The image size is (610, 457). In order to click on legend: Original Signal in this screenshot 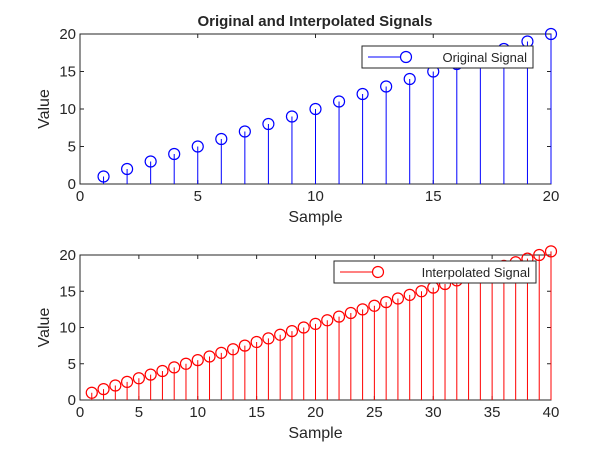, I will do `click(447, 57)`.